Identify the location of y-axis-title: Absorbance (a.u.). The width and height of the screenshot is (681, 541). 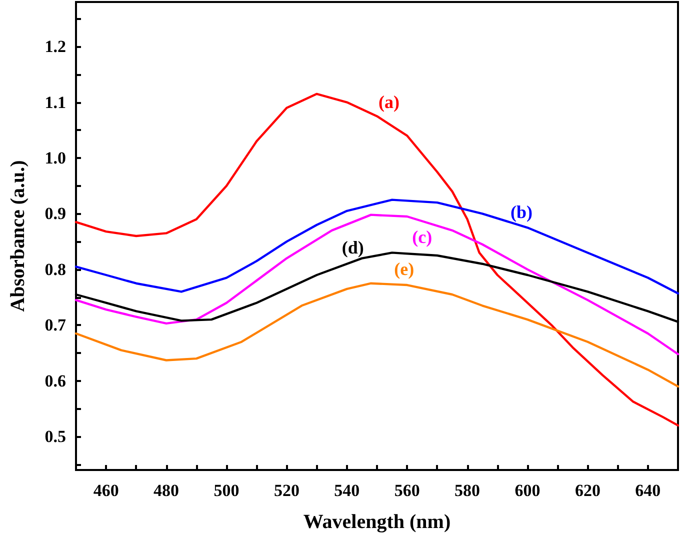
(18, 236).